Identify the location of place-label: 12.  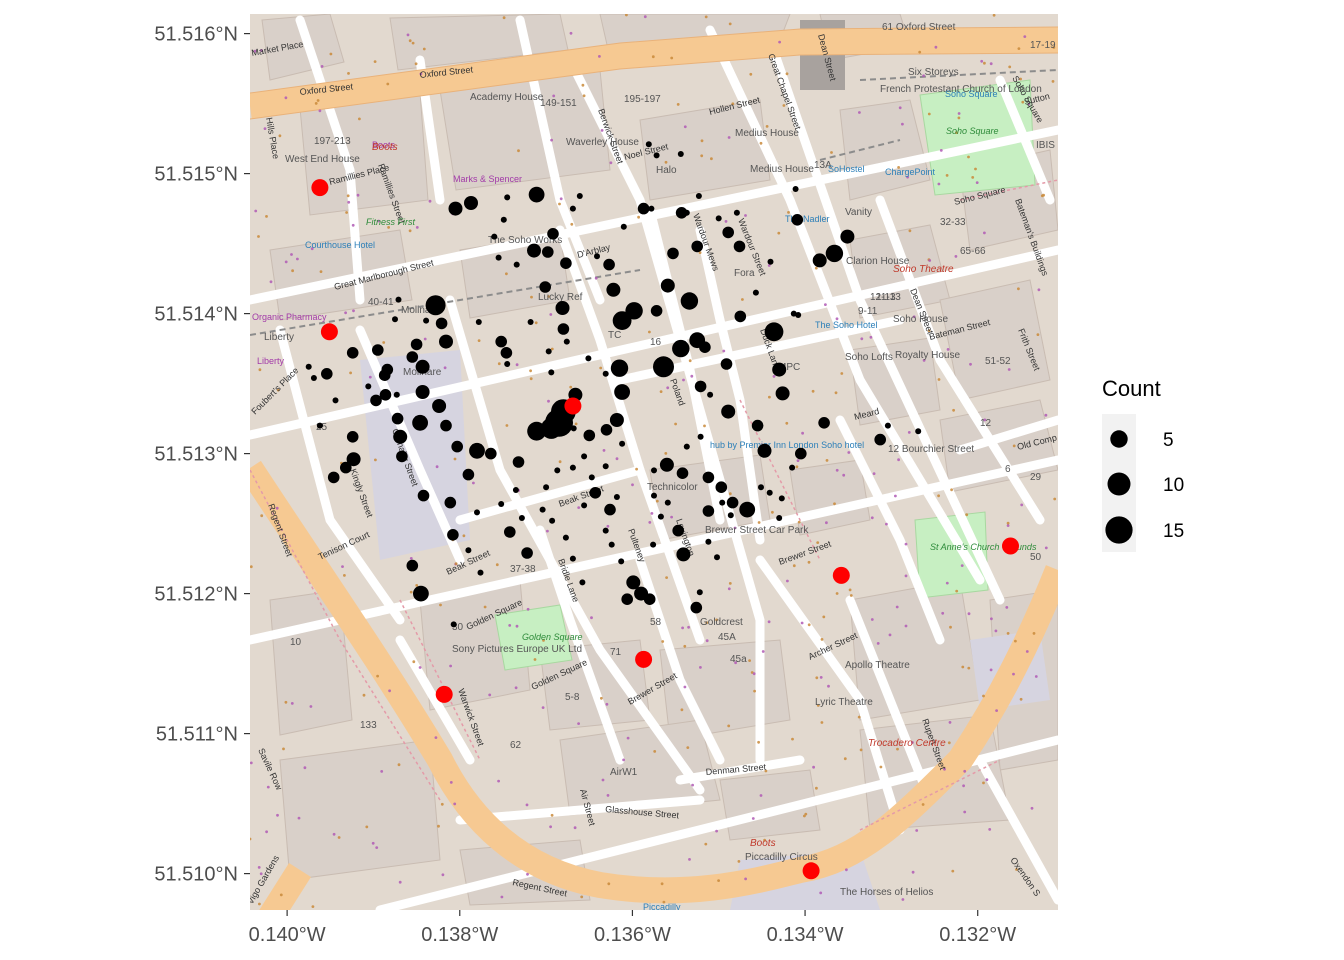
(986, 423).